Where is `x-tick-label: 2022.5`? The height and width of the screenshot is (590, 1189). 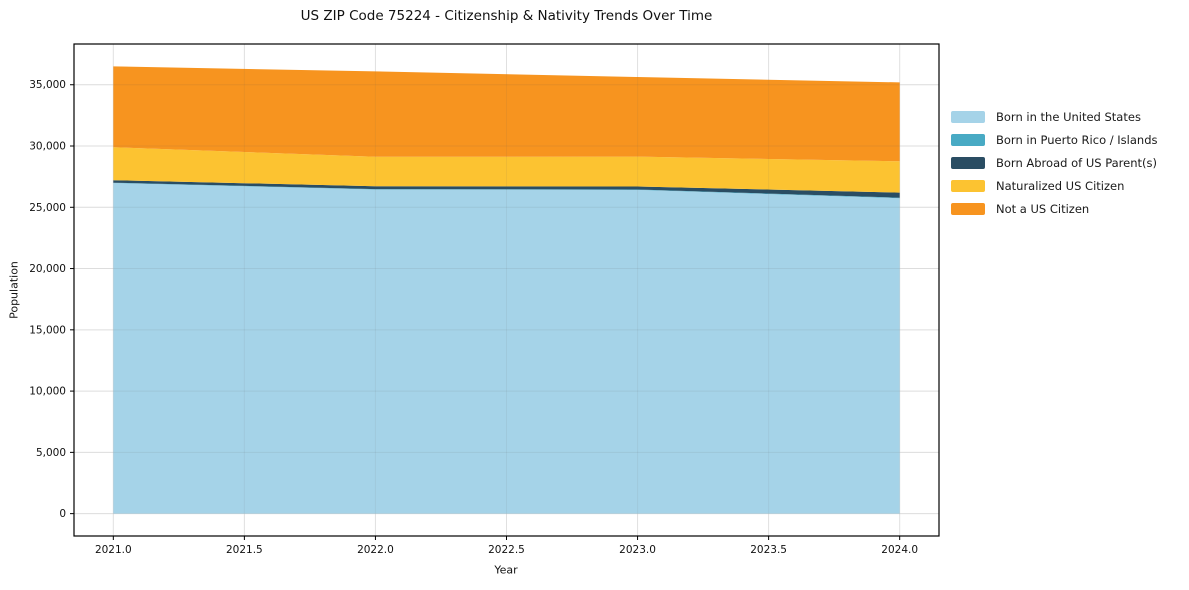 x-tick-label: 2022.5 is located at coordinates (506, 550).